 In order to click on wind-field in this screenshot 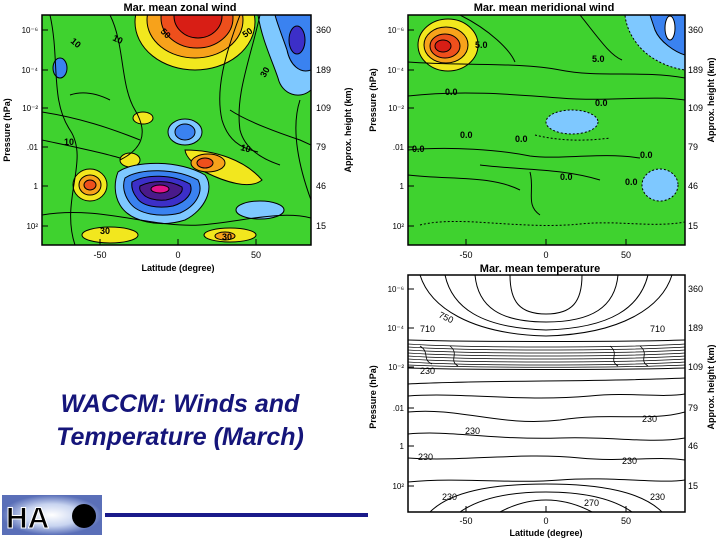, I will do `click(551, 108)`.